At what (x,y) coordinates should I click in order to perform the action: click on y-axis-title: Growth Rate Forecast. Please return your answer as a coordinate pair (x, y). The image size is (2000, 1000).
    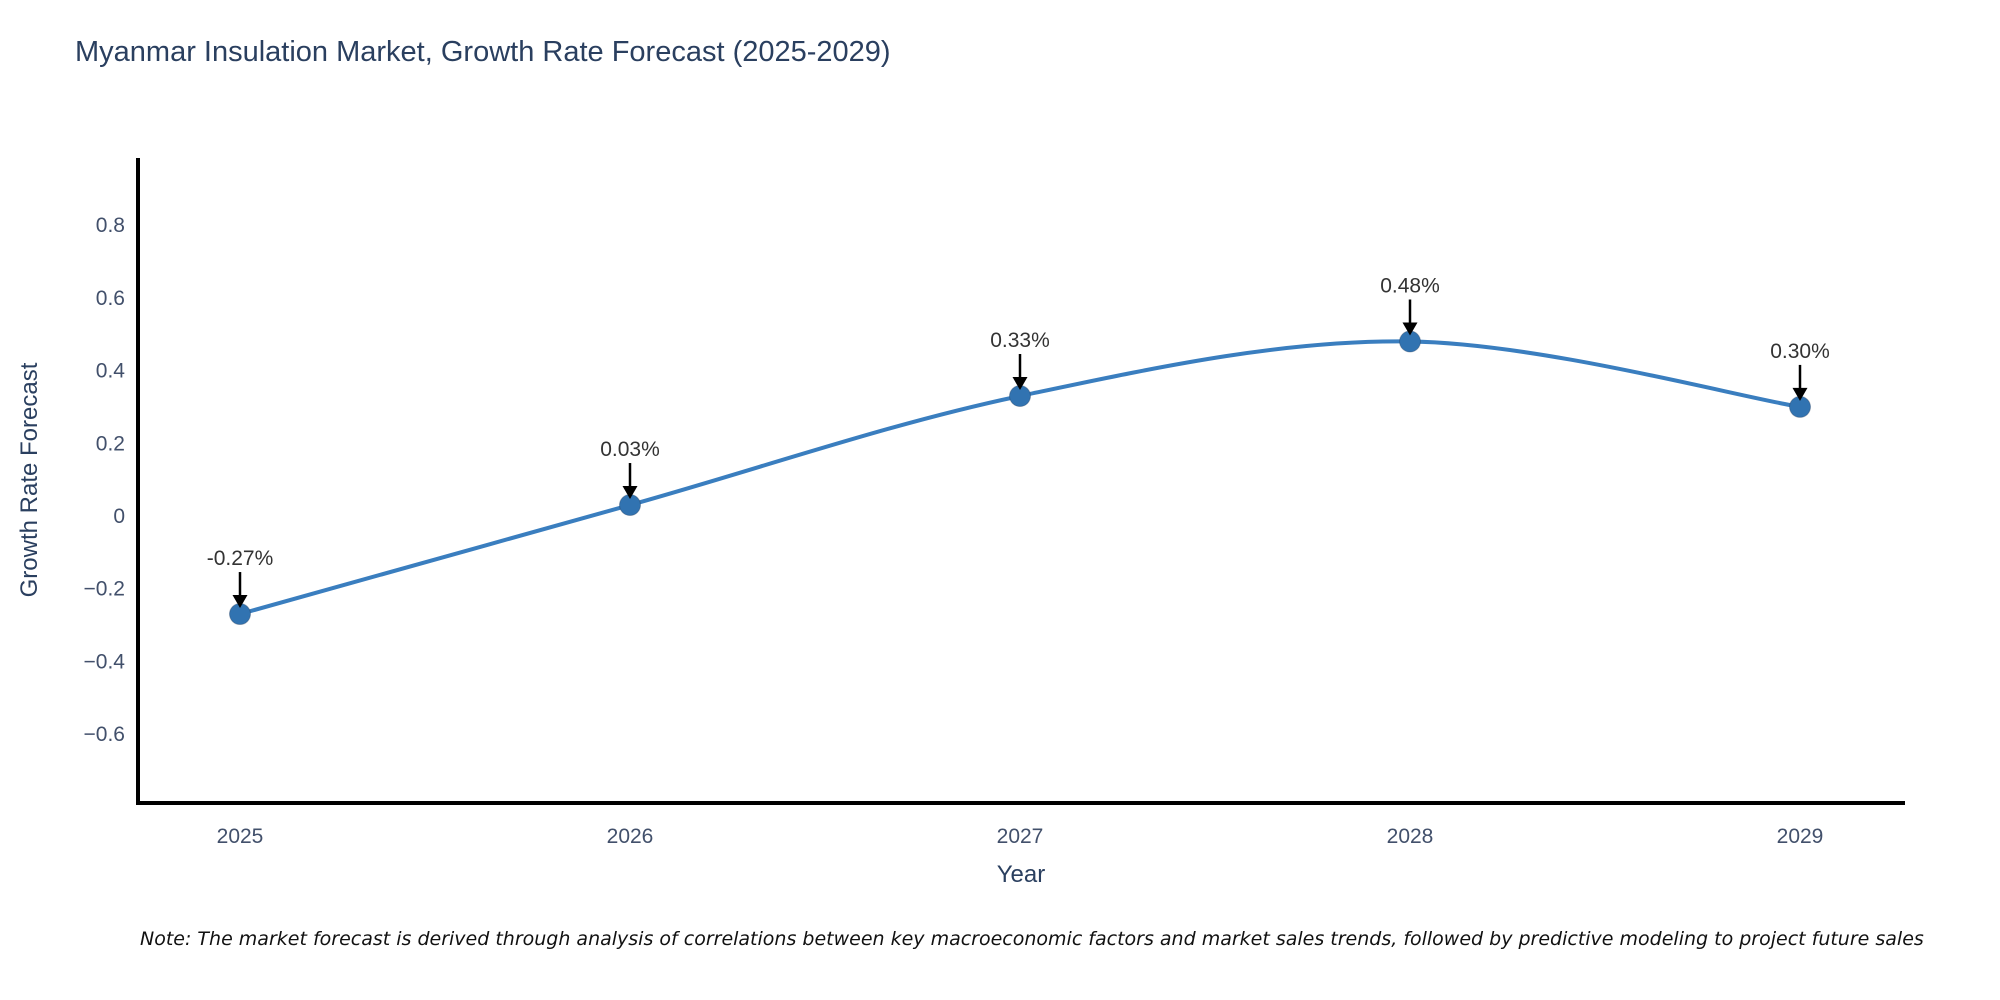
    Looking at the image, I should click on (29, 480).